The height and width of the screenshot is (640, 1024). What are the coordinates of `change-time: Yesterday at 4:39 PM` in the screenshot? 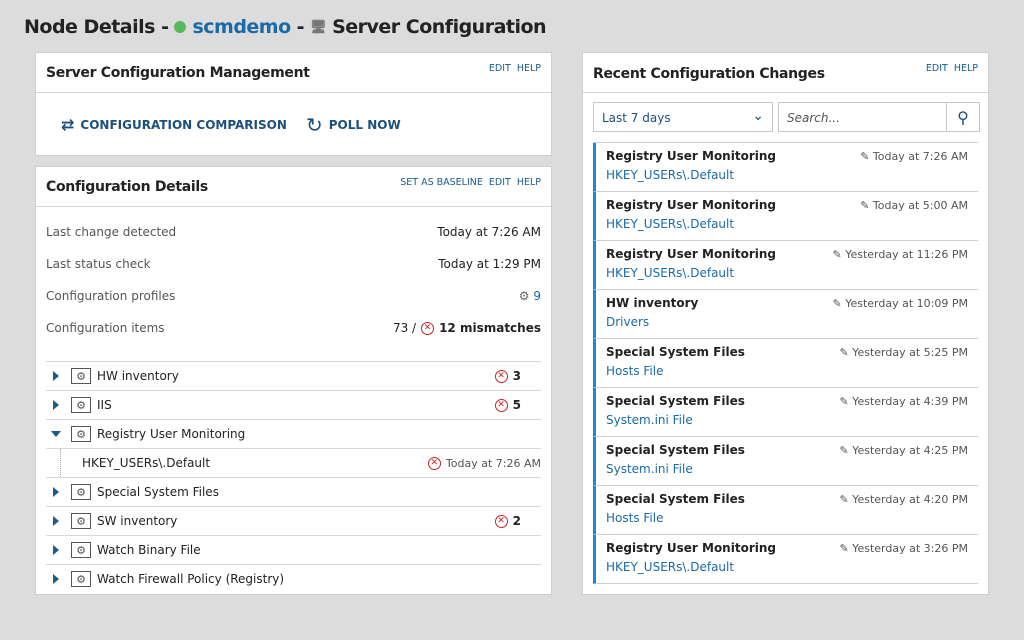 It's located at (910, 401).